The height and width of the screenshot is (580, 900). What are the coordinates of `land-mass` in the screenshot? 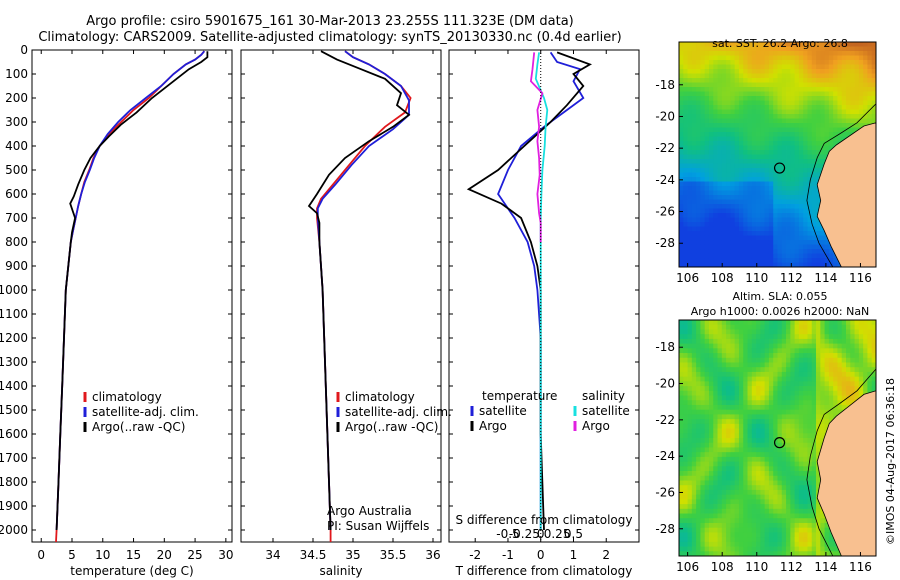 It's located at (846, 195).